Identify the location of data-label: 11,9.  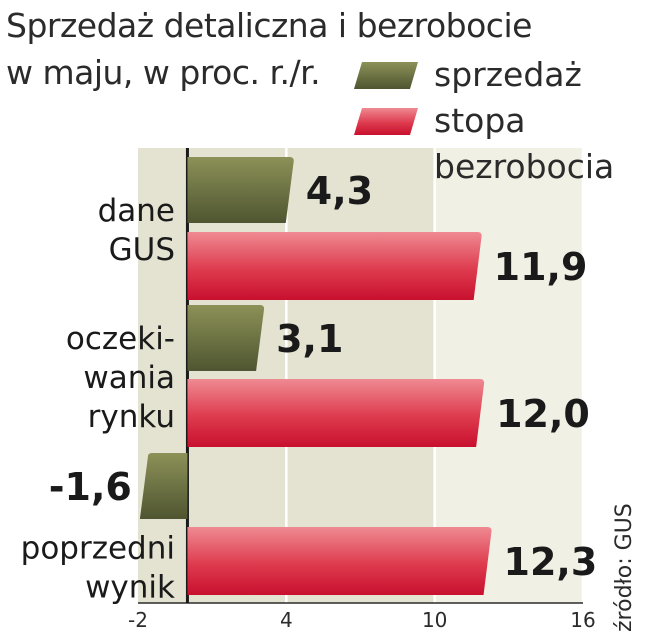
(541, 267).